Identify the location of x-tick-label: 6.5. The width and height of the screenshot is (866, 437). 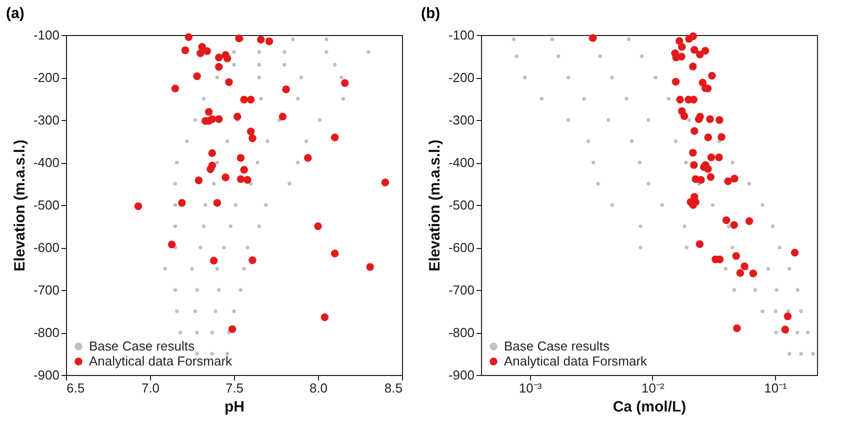
(75, 388).